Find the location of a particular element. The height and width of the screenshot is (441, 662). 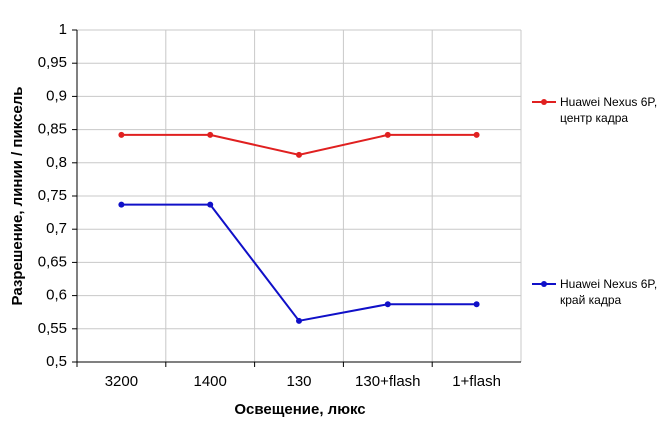

x-axis-title: Освещение, люкс is located at coordinates (299, 409).